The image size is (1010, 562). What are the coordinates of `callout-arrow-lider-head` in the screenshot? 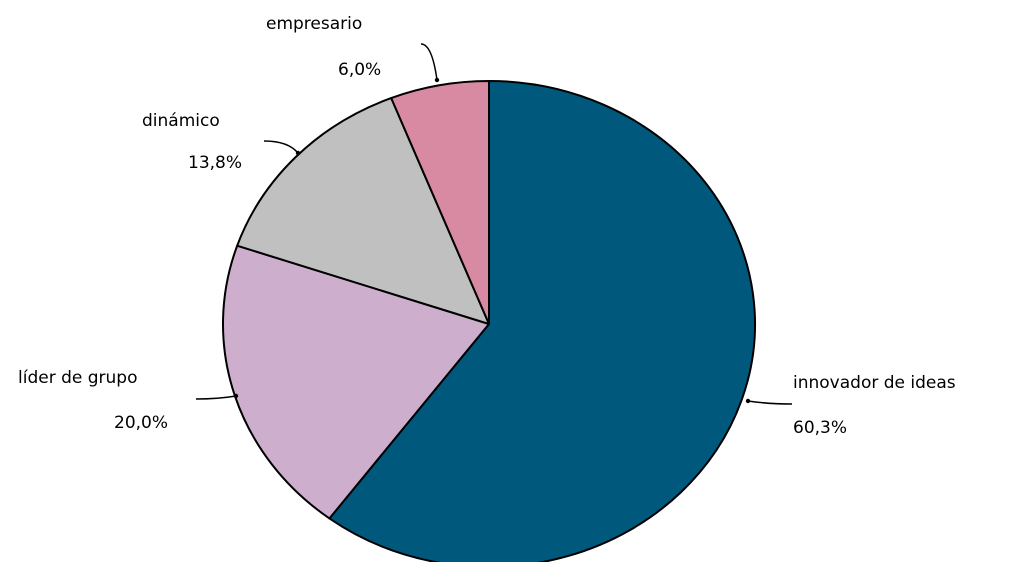 It's located at (236, 396).